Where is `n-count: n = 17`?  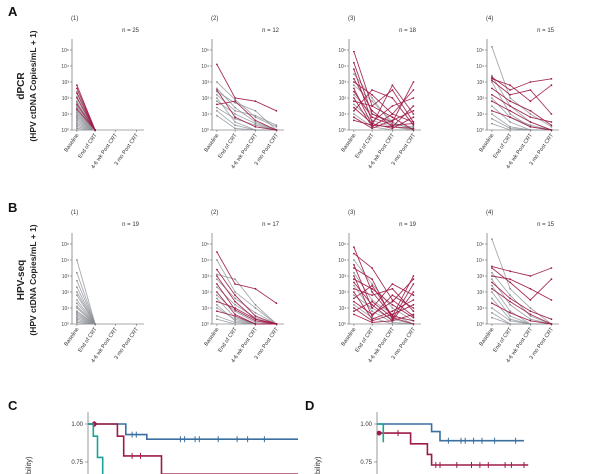 n-count: n = 17 is located at coordinates (271, 225).